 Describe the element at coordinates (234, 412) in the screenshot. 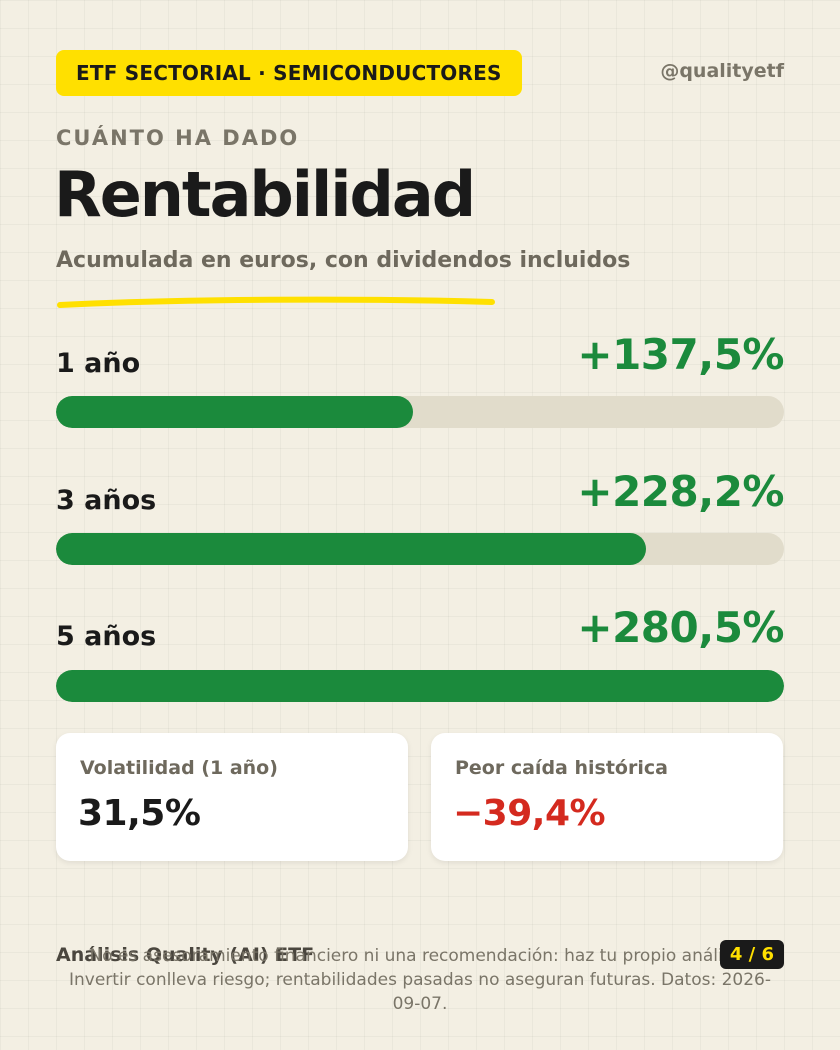

I see `return-bar-fill-1y` at that location.